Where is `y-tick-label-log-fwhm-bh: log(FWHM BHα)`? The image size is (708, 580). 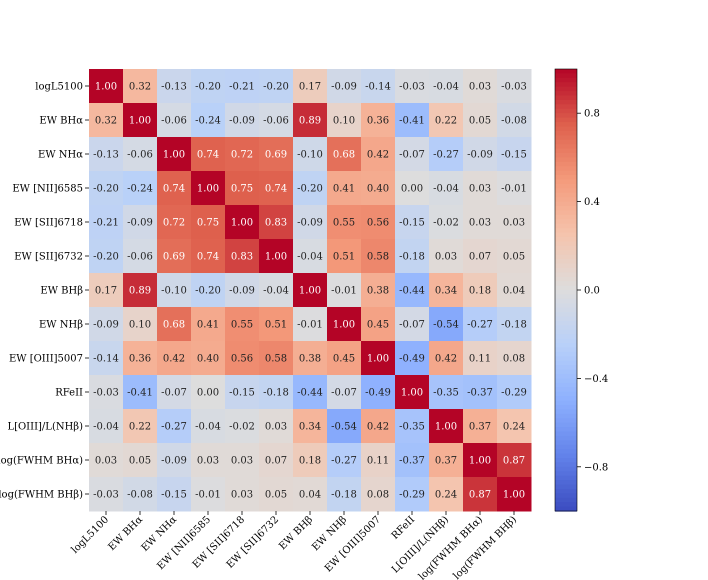
y-tick-label-log-fwhm-bh: log(FWHM BHα) is located at coordinates (41, 461).